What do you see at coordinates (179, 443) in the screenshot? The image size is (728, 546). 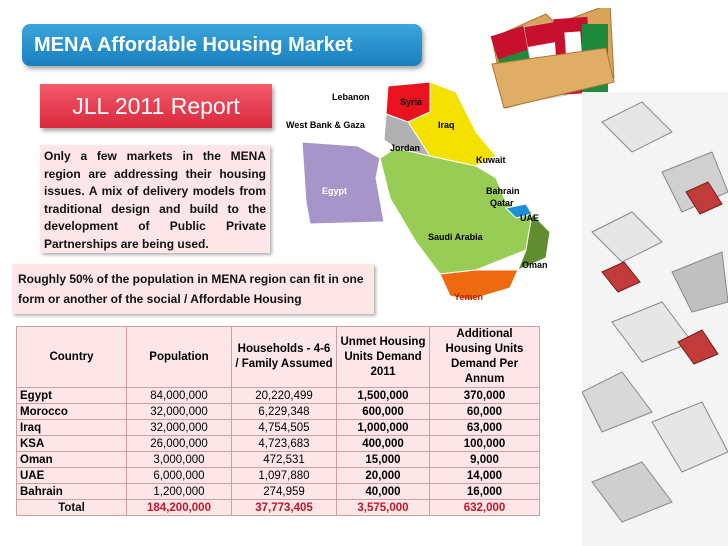 I see `cell-population: 26,000,000` at bounding box center [179, 443].